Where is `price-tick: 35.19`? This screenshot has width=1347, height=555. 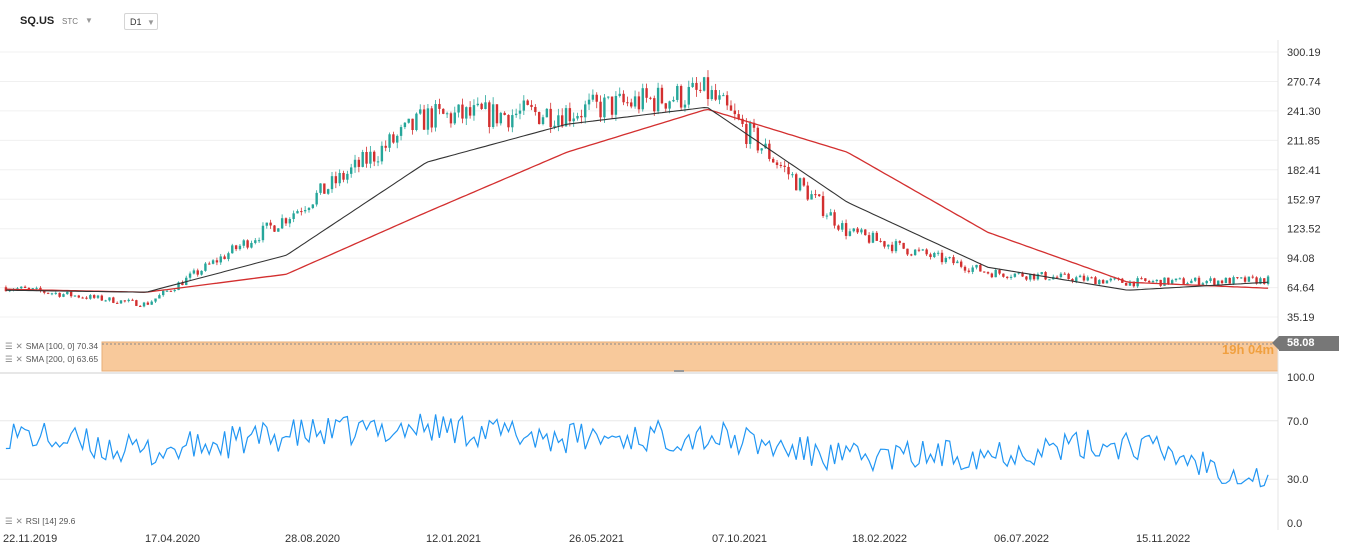 price-tick: 35.19 is located at coordinates (1301, 318).